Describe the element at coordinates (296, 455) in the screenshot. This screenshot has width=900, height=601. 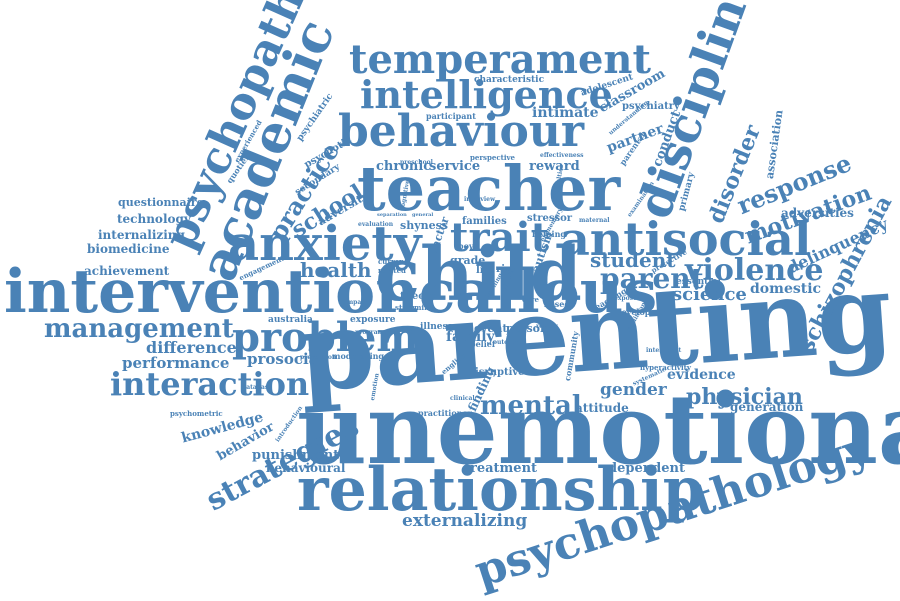
I see `word-punishment: punishment` at that location.